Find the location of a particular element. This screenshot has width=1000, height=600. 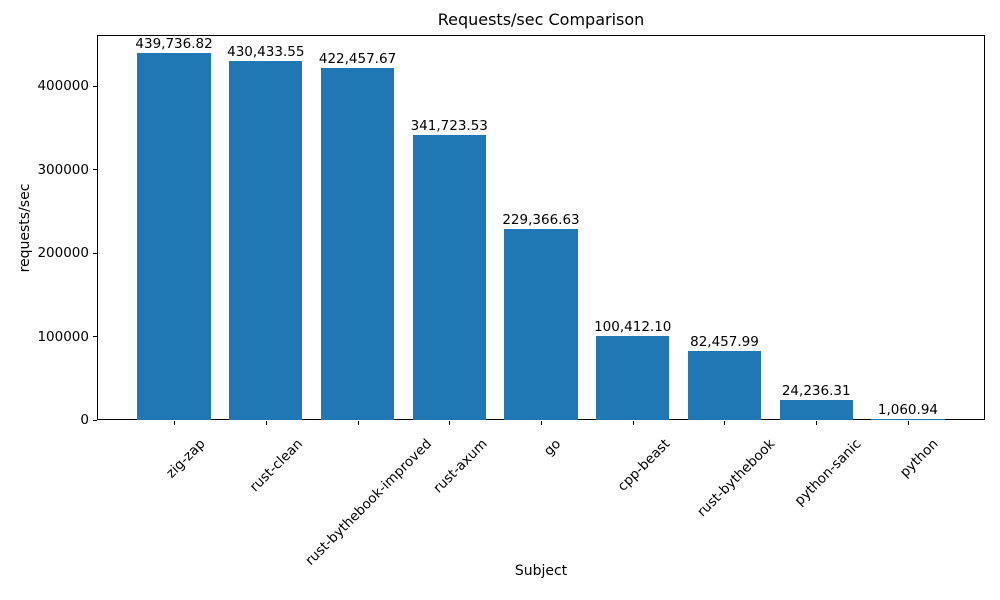

bar-value-label: 100,412.10 is located at coordinates (633, 327).